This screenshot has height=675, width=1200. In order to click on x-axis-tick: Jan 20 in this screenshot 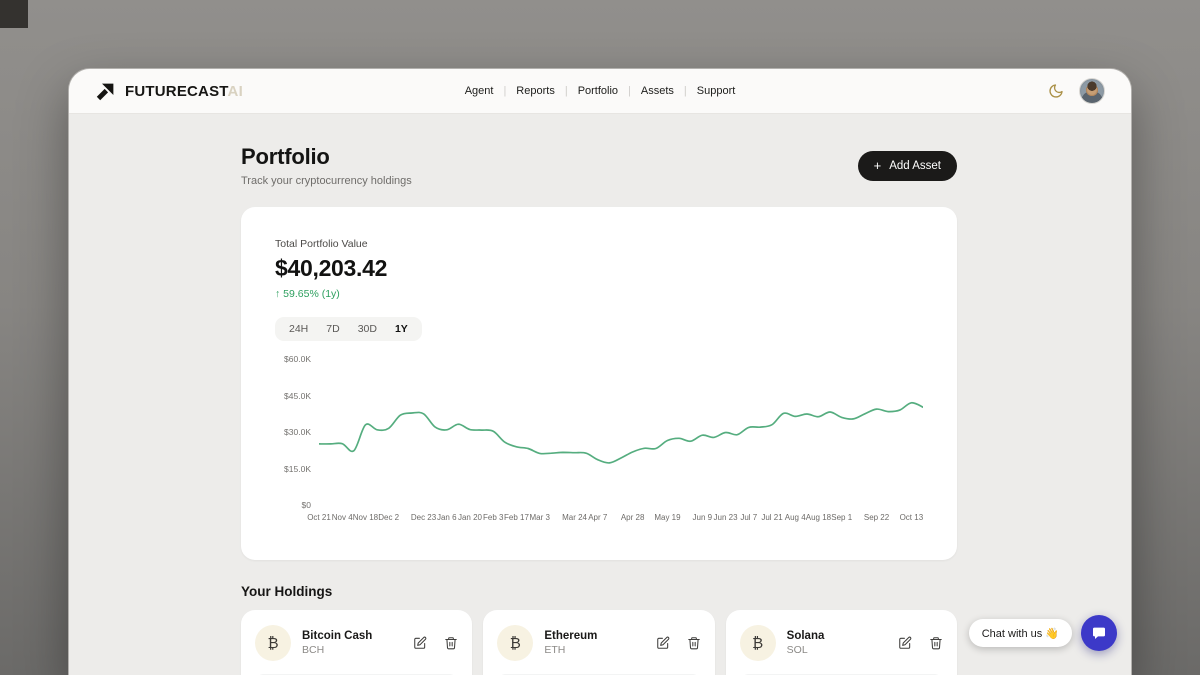, I will do `click(470, 517)`.